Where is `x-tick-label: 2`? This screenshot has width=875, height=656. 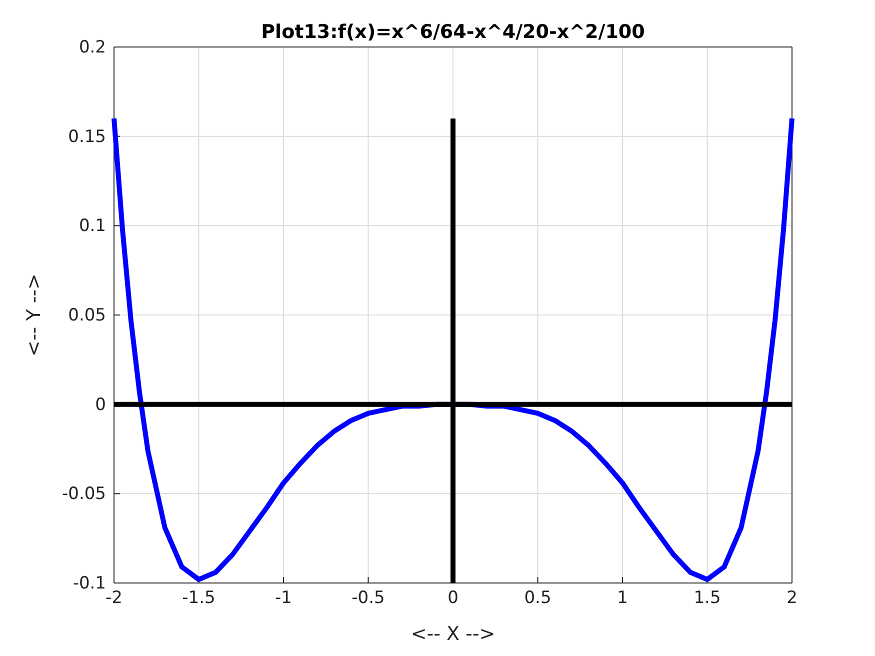 x-tick-label: 2 is located at coordinates (792, 598).